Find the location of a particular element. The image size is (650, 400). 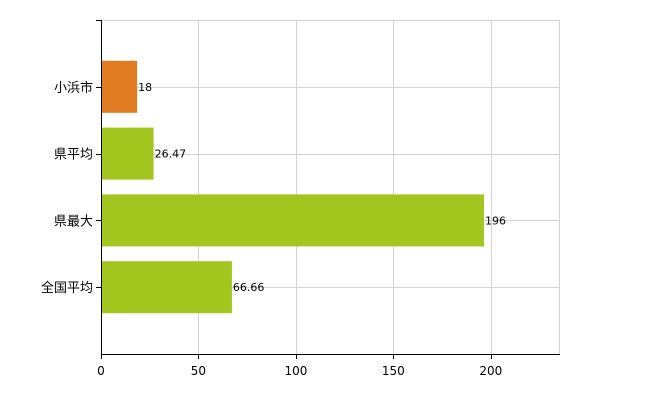

category-label: 県平均 is located at coordinates (73, 155).